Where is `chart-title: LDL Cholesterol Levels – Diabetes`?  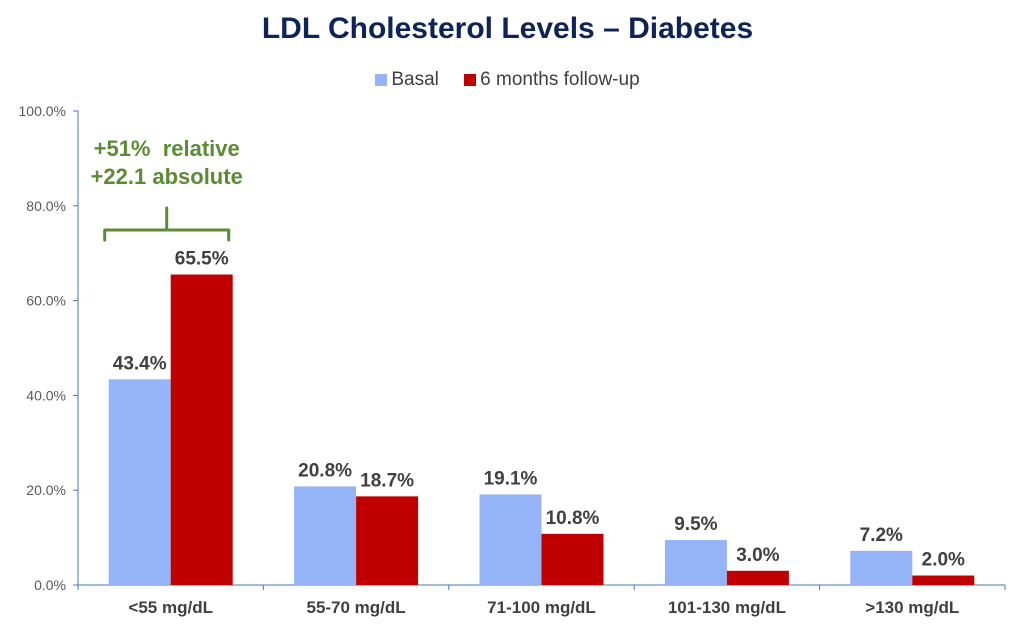
chart-title: LDL Cholesterol Levels – Diabetes is located at coordinates (507, 28).